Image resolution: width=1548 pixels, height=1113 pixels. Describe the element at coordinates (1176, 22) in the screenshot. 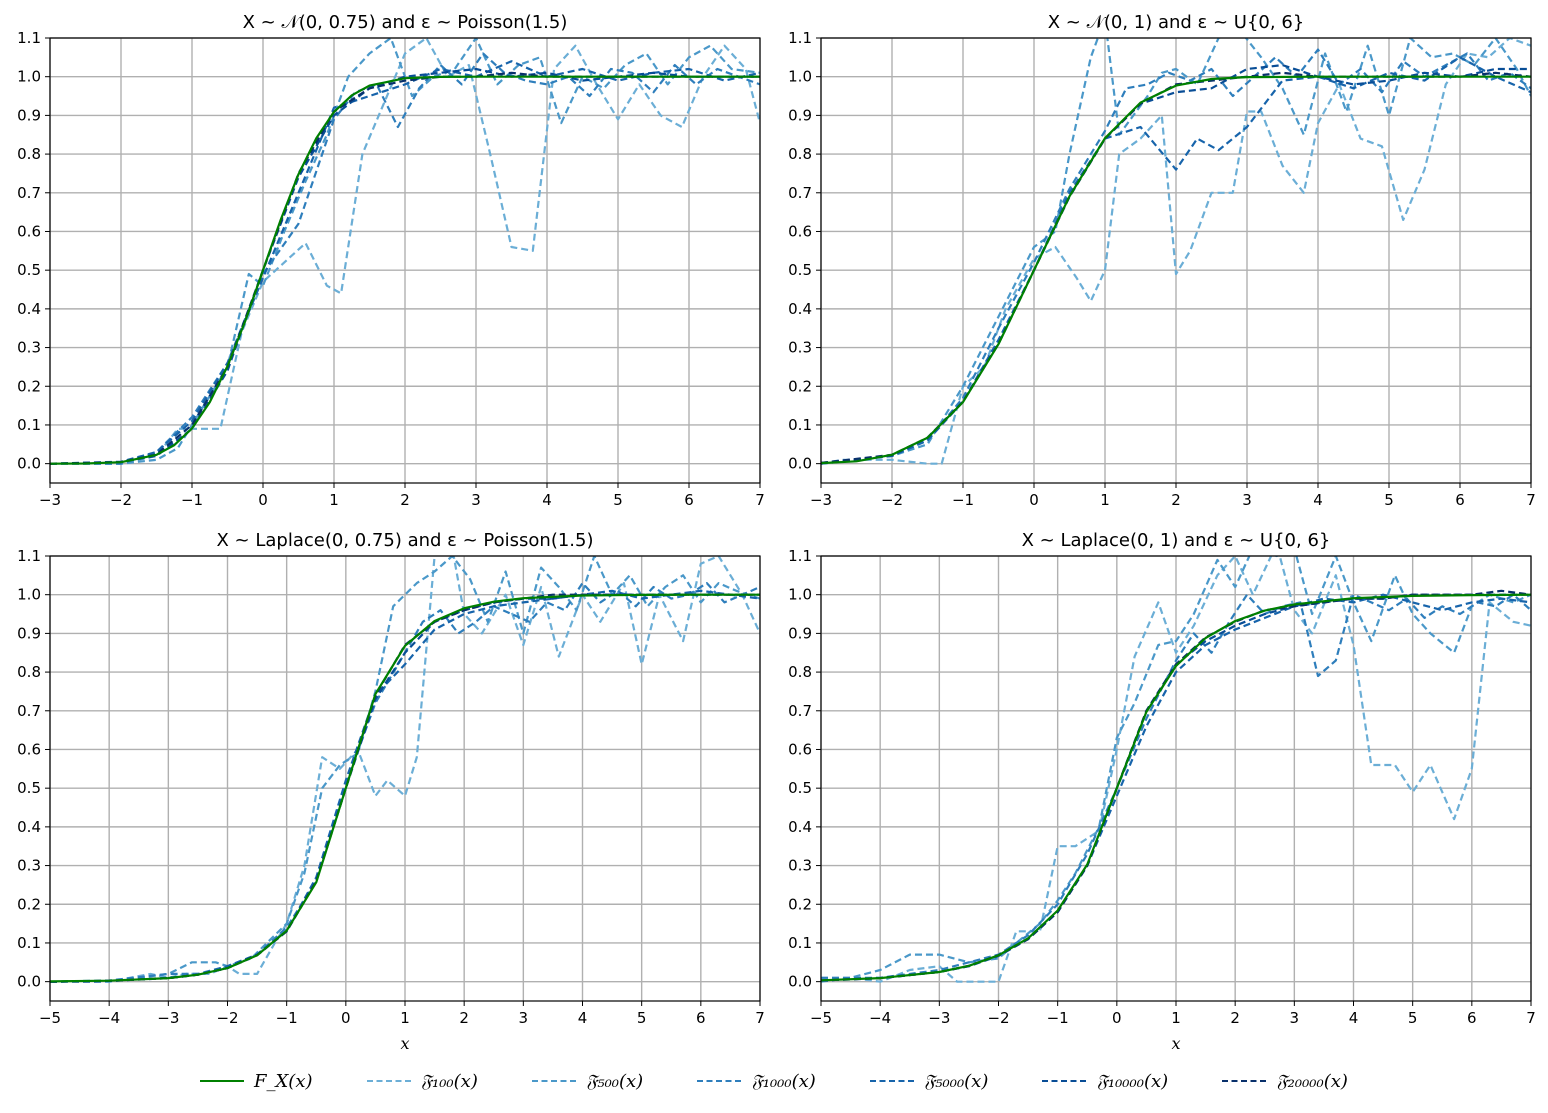

I see `chart-title: X ~ 𝒩(0, 1) and ε ~ U{0, 6}` at that location.